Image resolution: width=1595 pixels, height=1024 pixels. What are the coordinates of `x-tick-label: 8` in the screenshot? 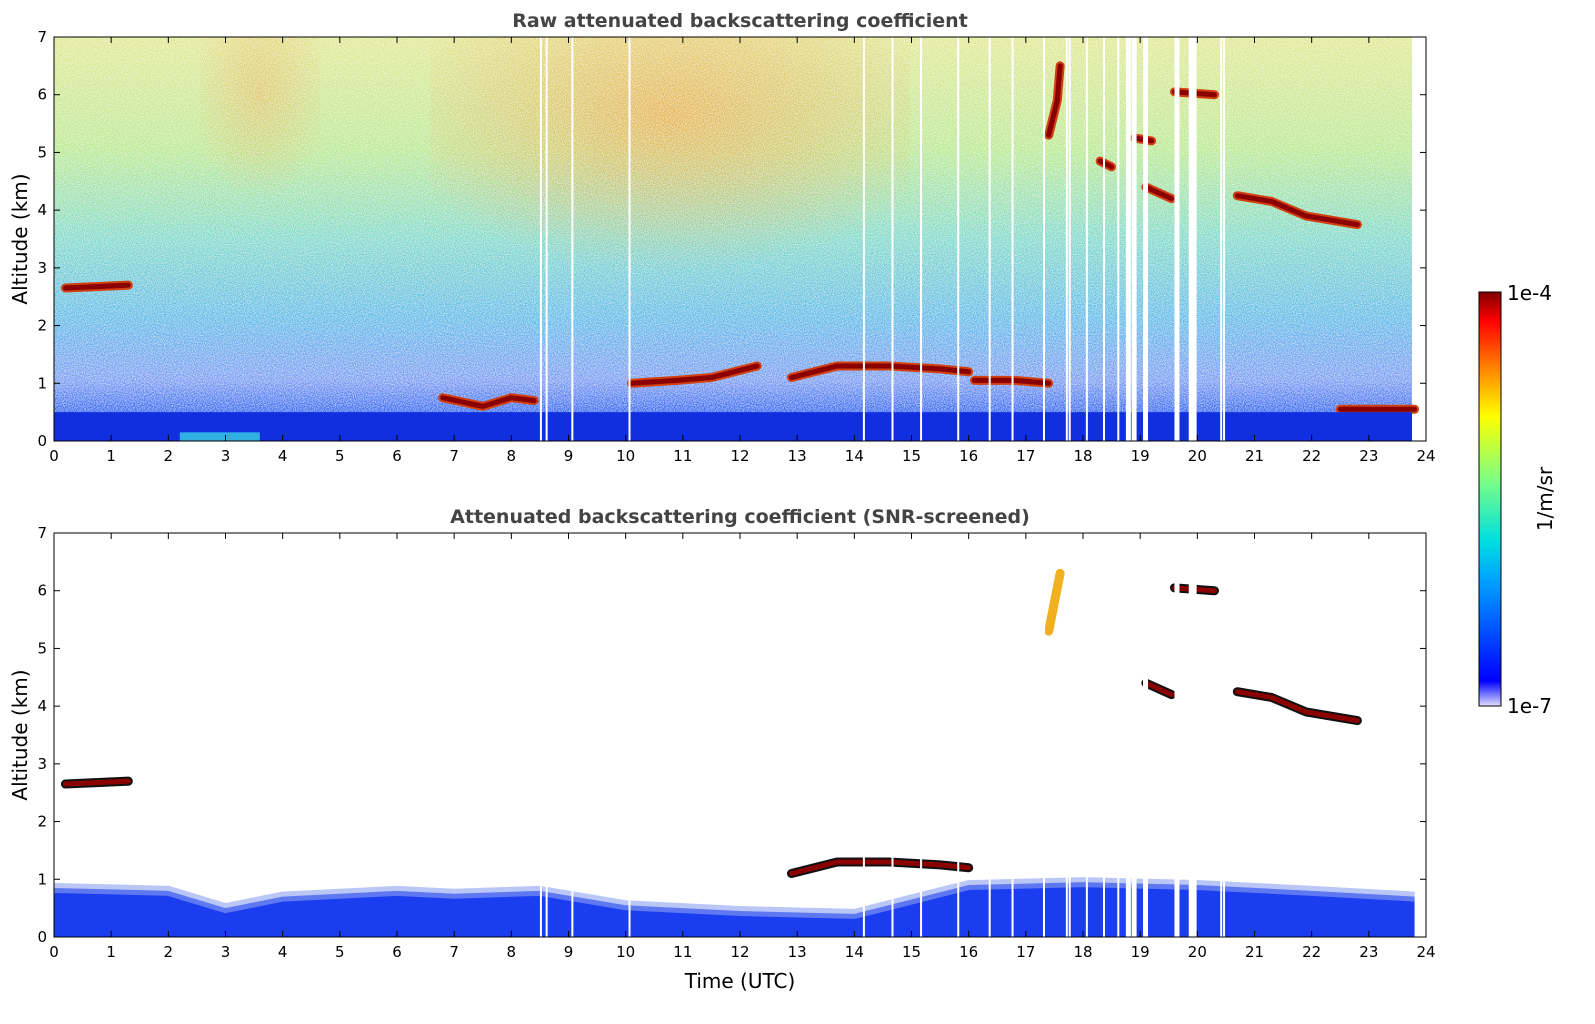 It's located at (512, 456).